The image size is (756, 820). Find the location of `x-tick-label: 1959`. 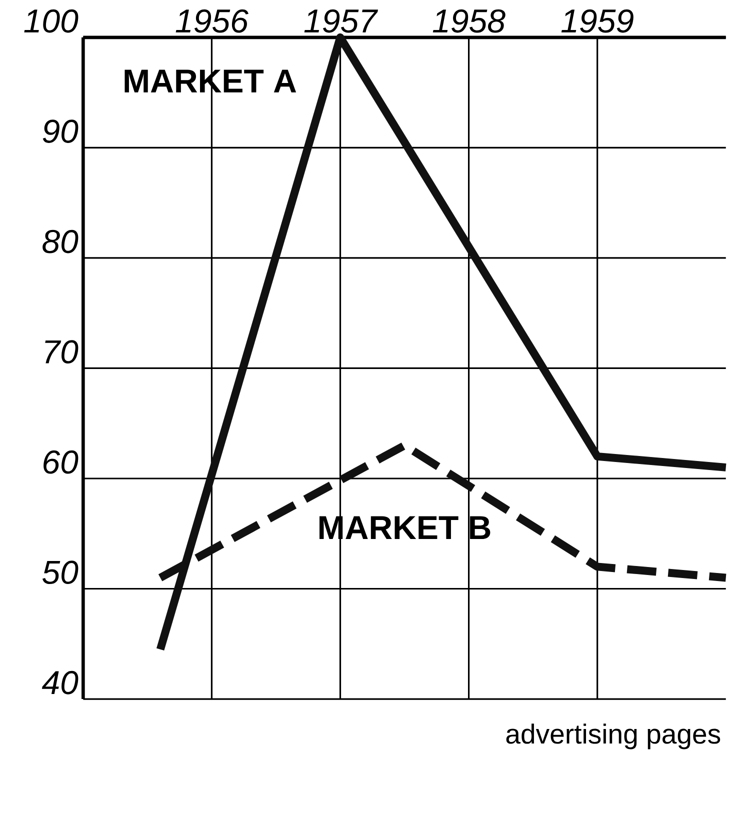

x-tick-label: 1959 is located at coordinates (597, 21).